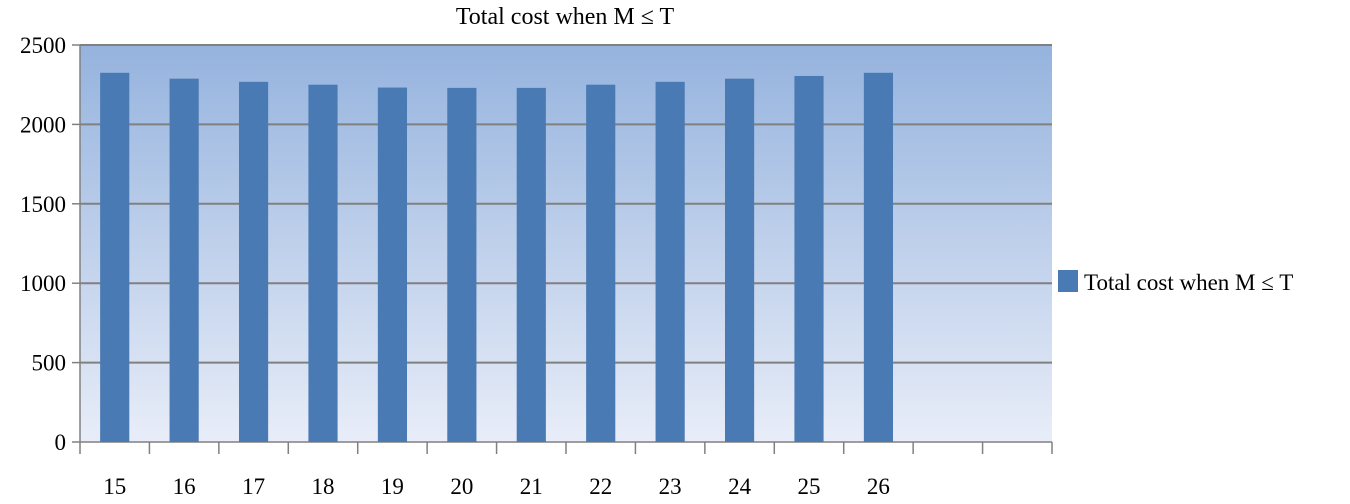 The height and width of the screenshot is (504, 1350). What do you see at coordinates (43, 124) in the screenshot?
I see `y-tick-label: 2000` at bounding box center [43, 124].